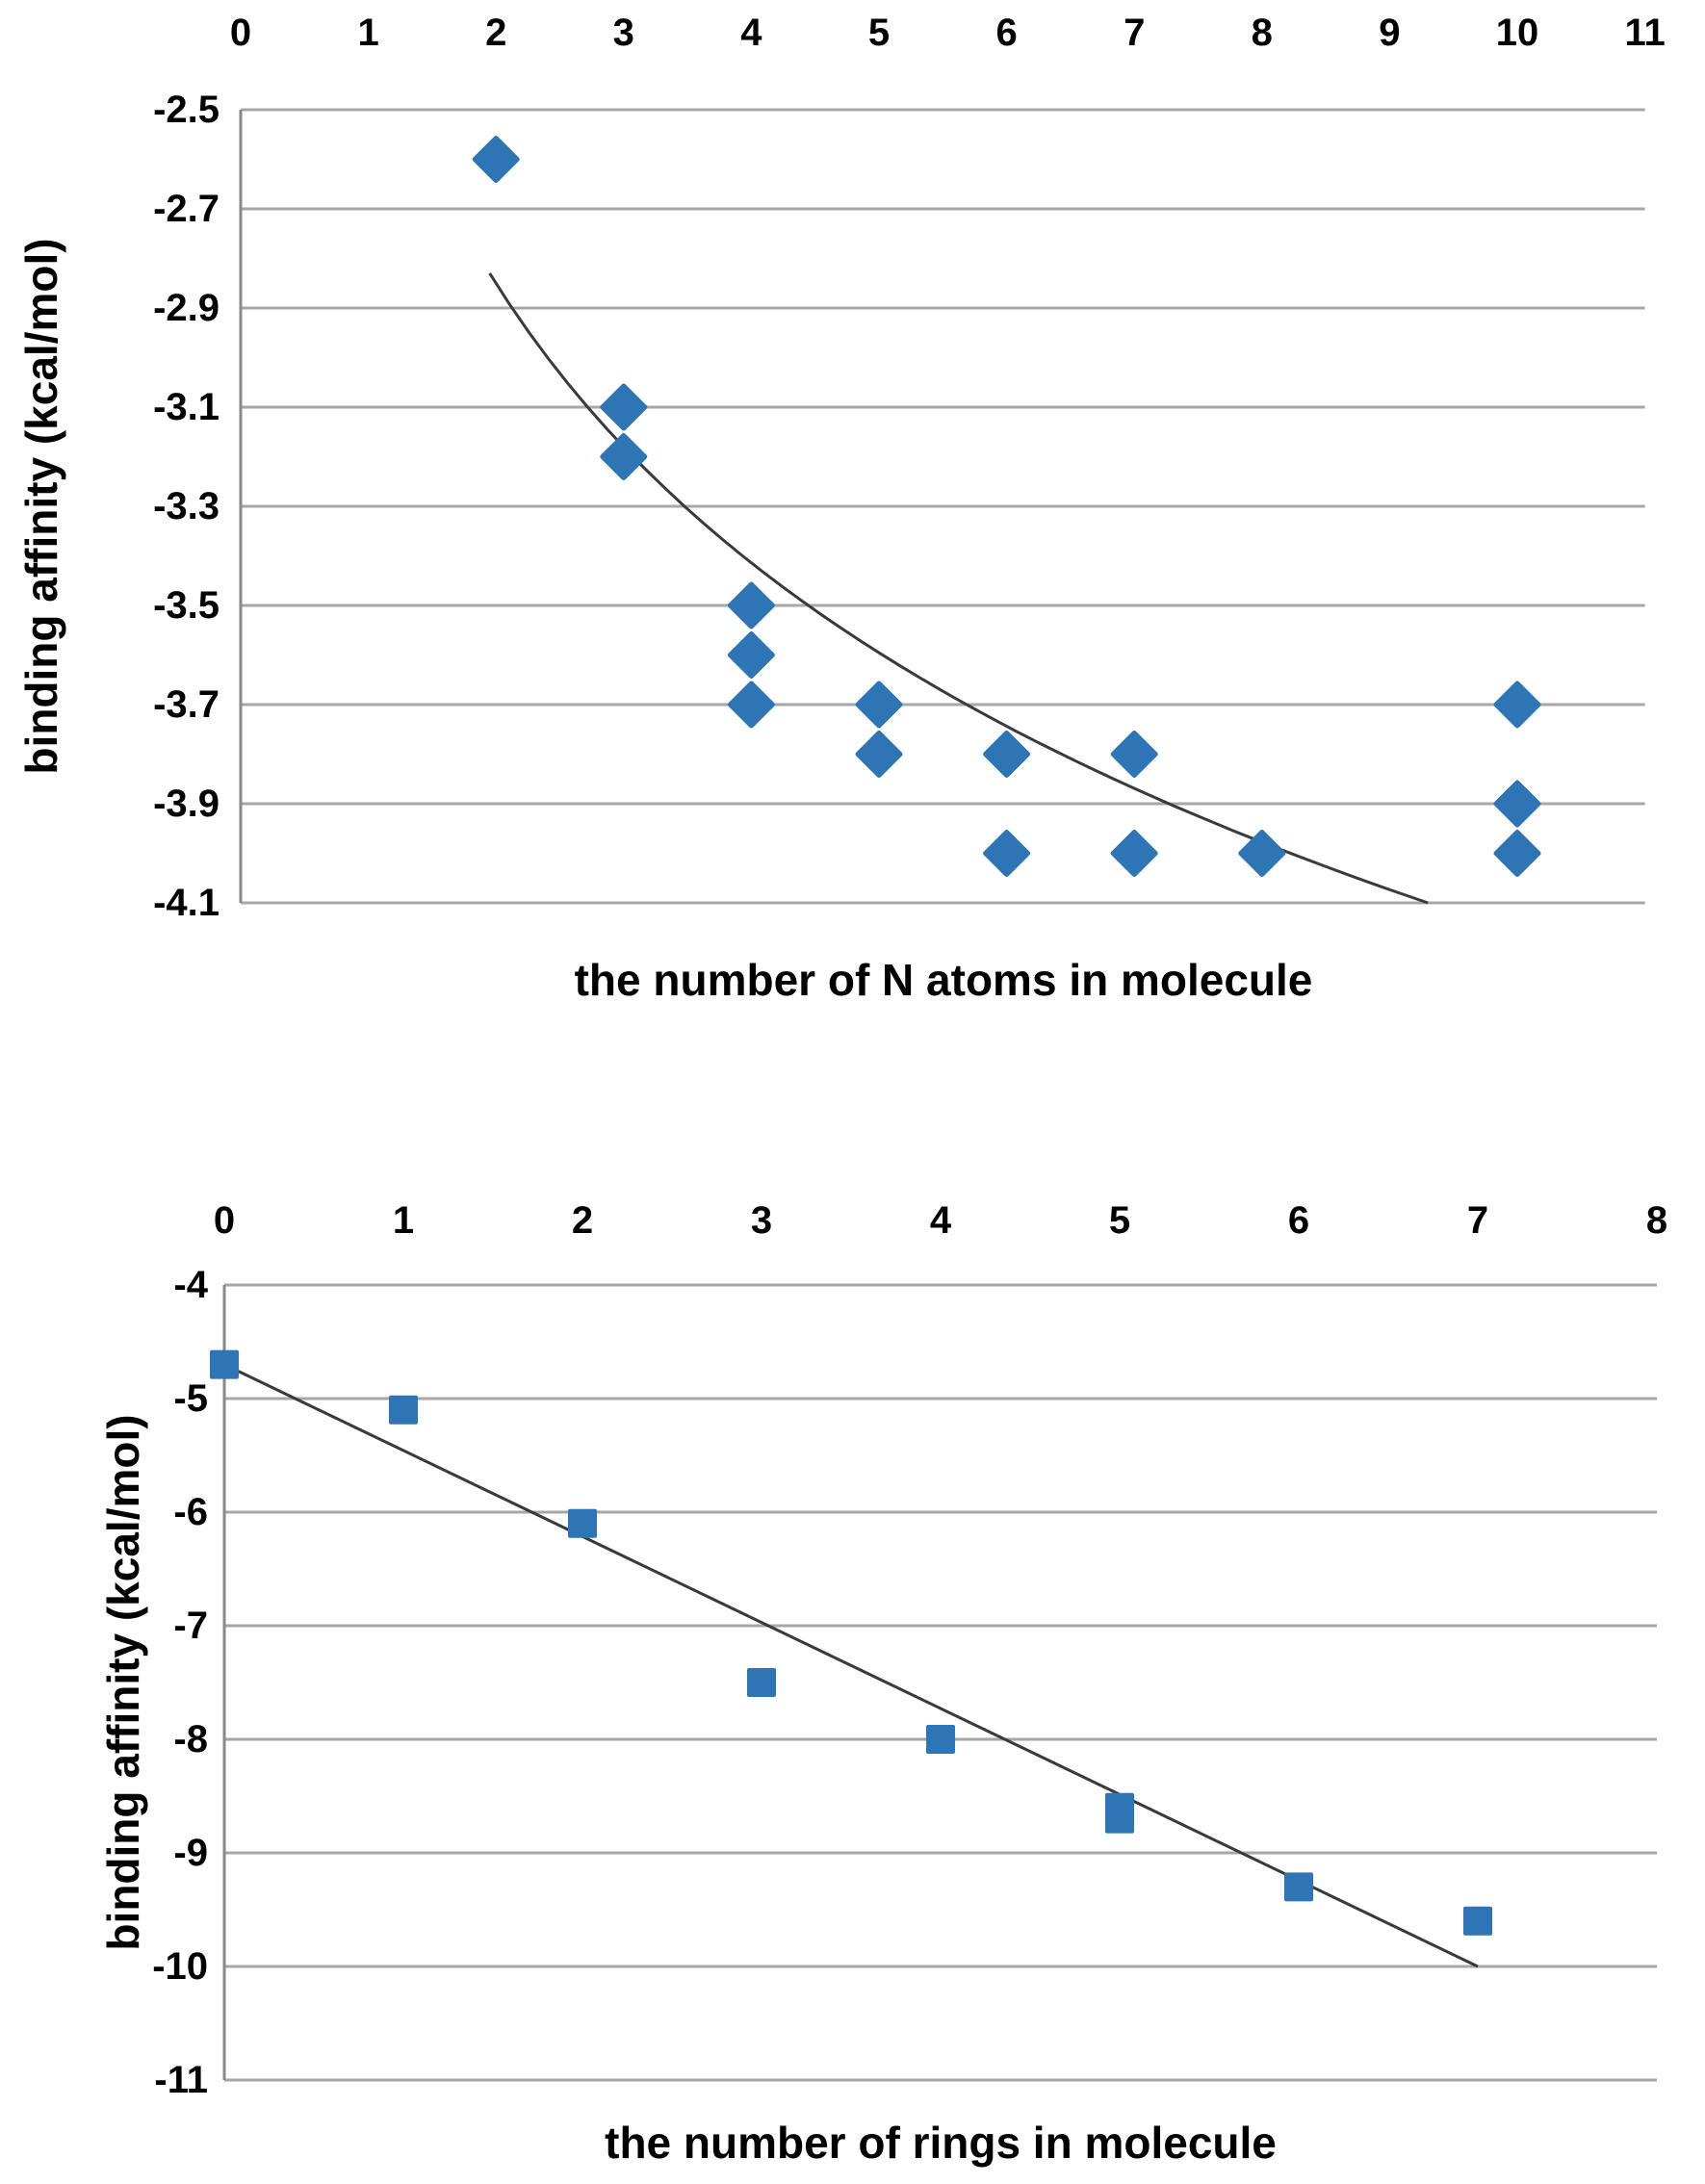 This screenshot has height=2184, width=1705. Describe the element at coordinates (187, 209) in the screenshot. I see `y-tick-label: -2.7` at that location.